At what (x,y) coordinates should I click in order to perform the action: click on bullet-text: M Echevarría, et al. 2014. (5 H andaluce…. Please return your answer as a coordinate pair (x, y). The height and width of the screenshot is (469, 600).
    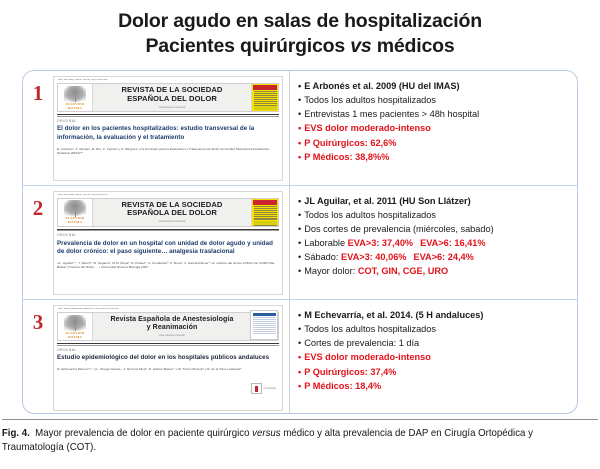
    Looking at the image, I should click on (394, 315).